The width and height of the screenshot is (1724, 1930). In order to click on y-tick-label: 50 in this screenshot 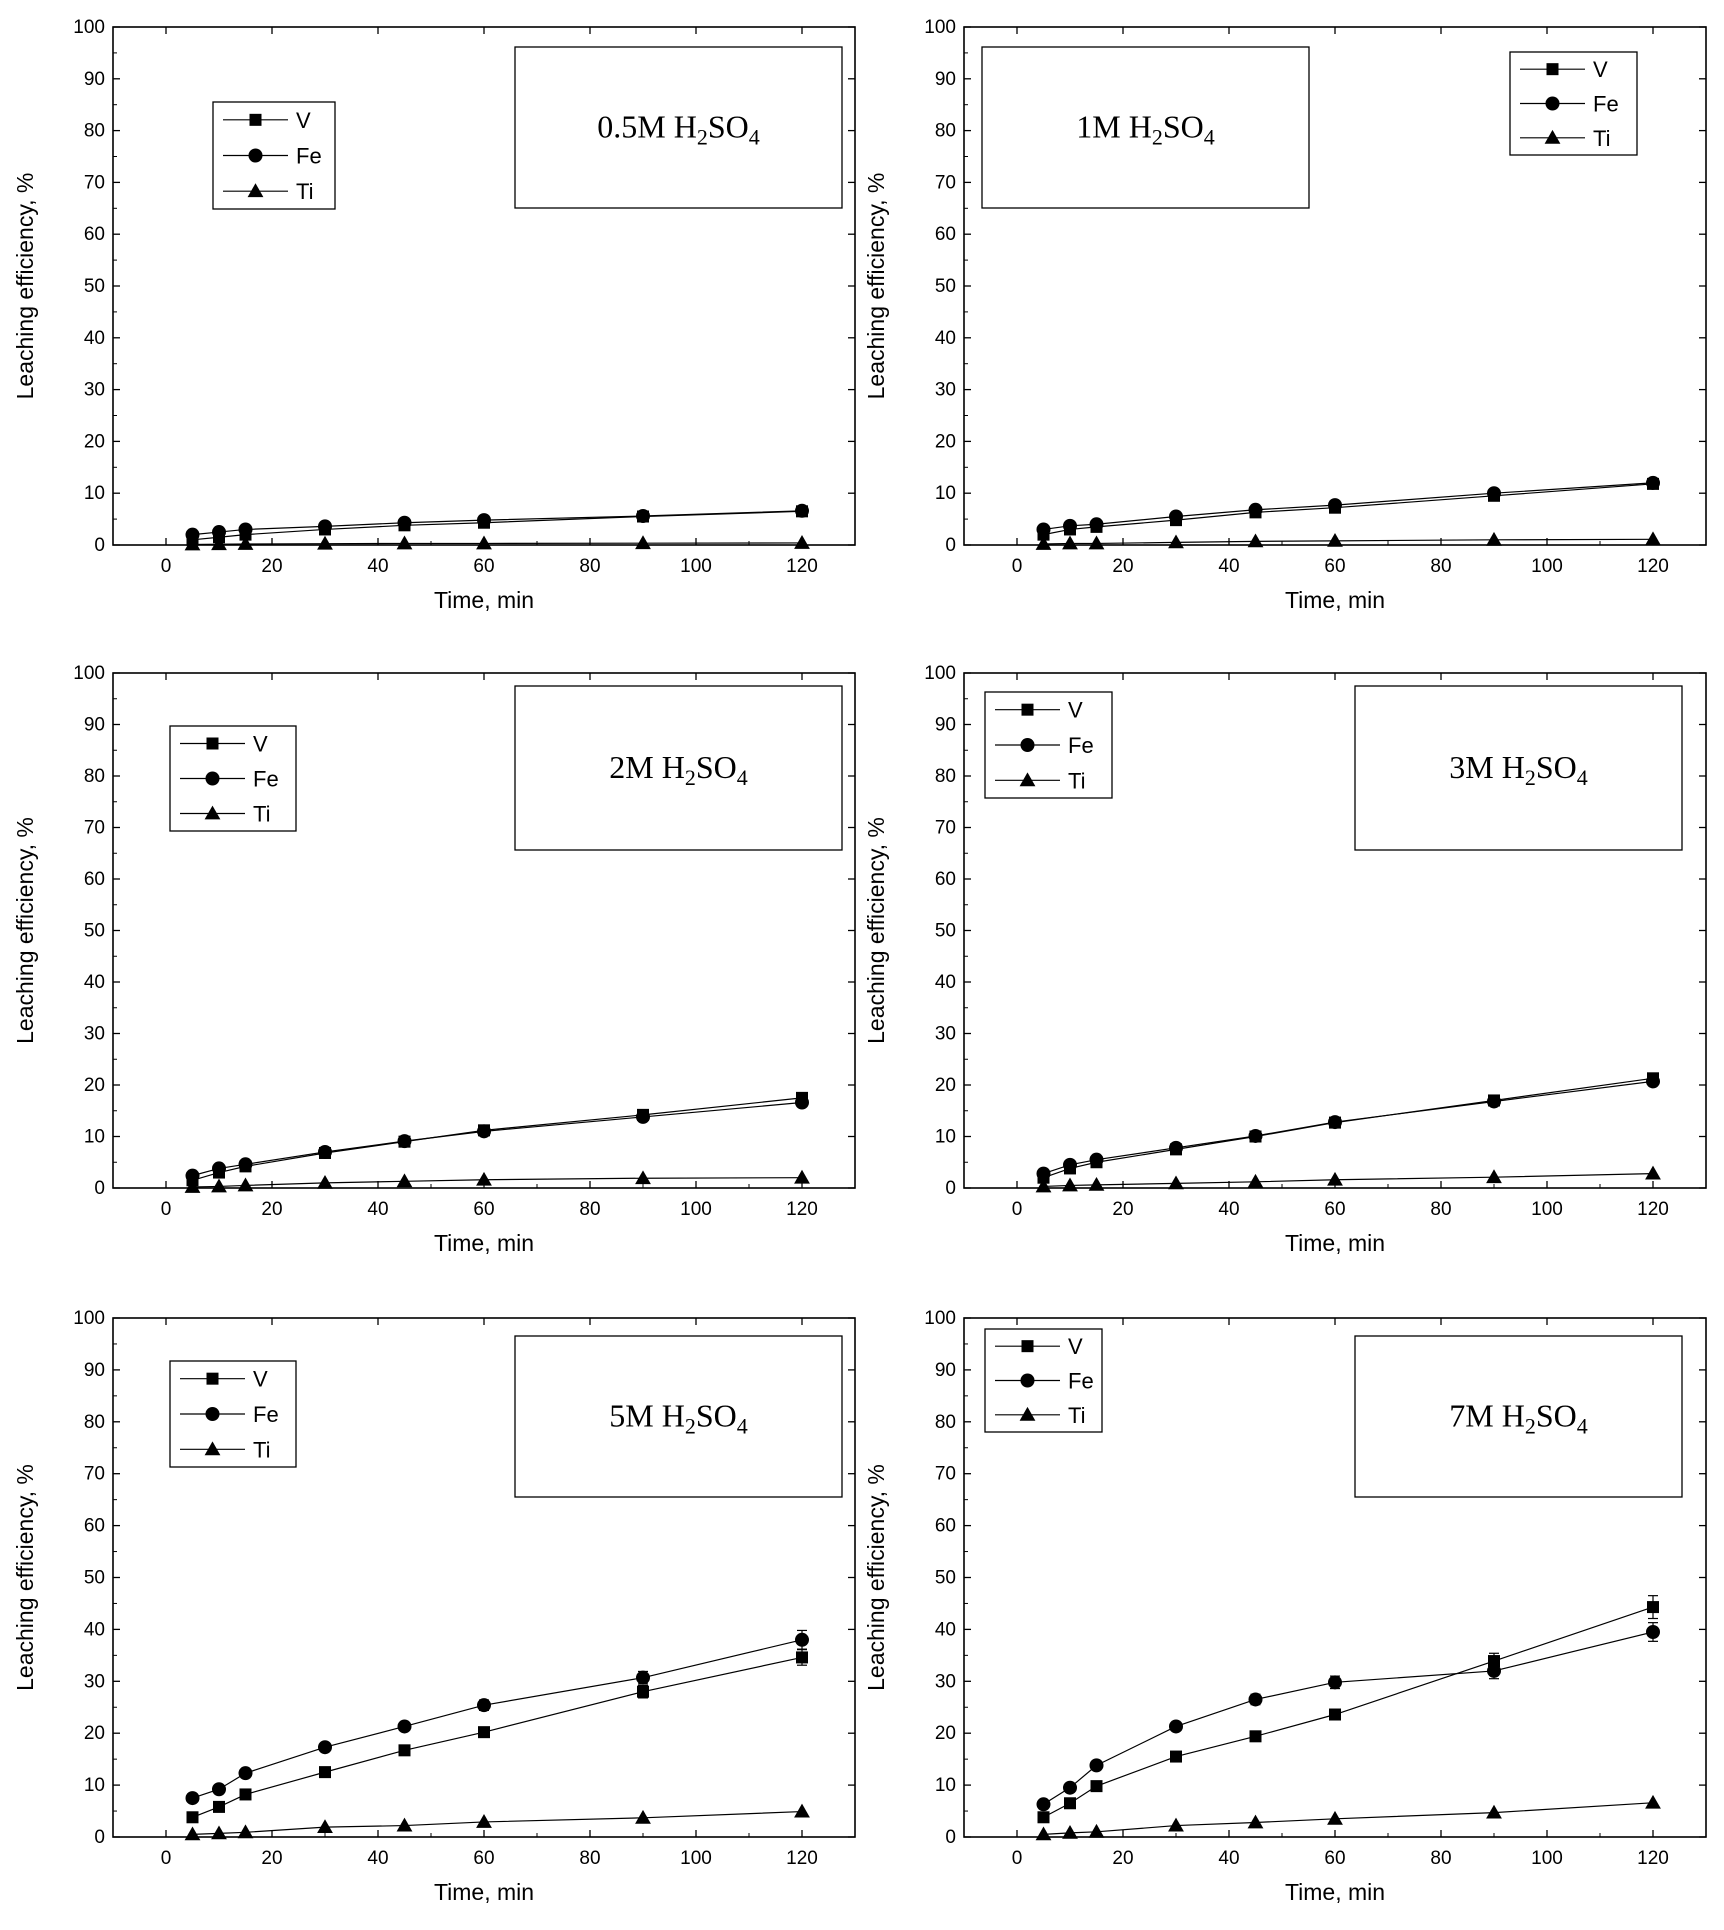, I will do `click(945, 286)`.